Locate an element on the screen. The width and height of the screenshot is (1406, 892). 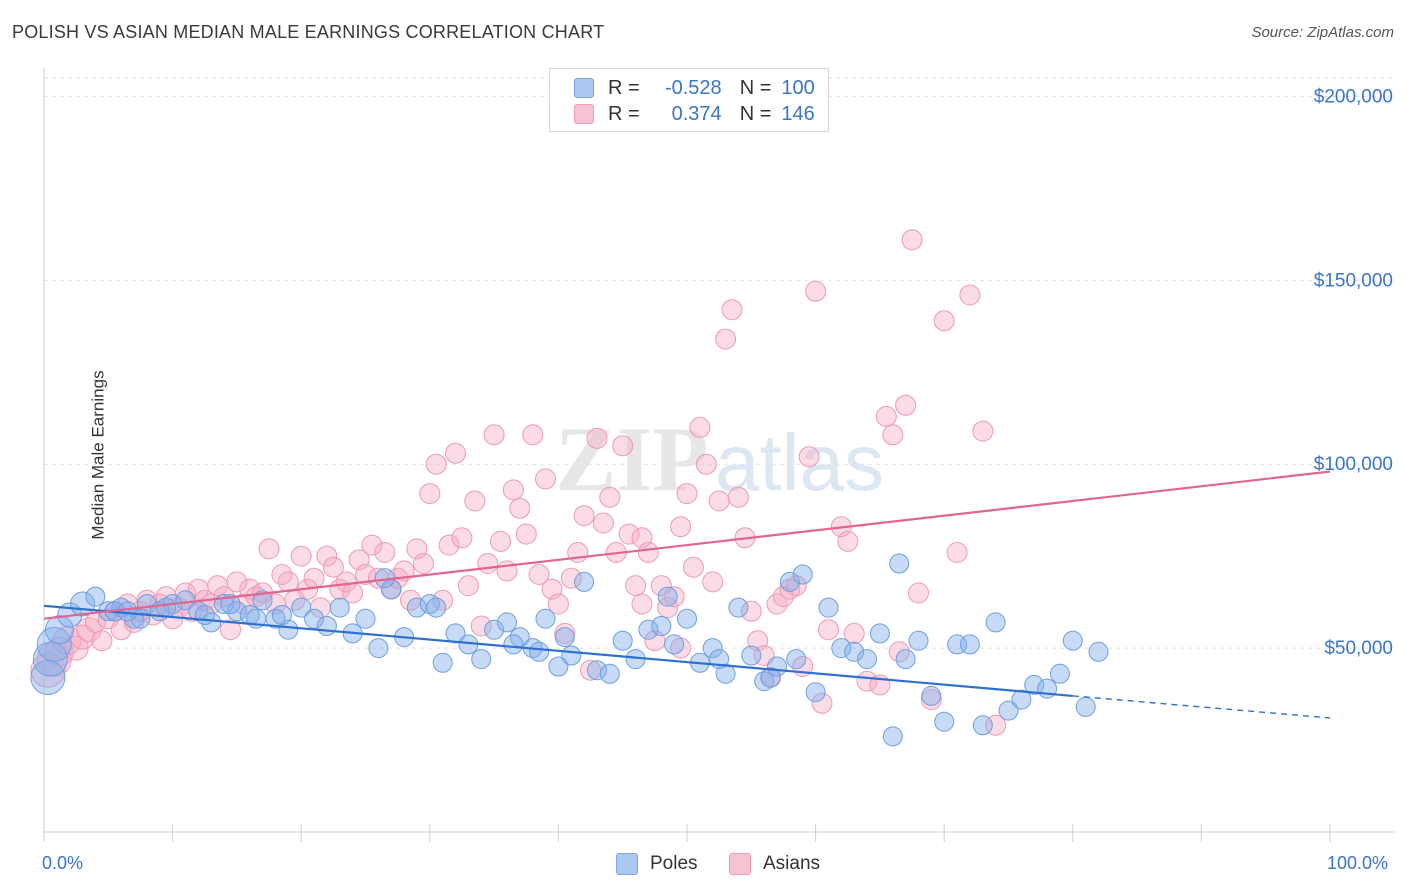
y-tick-label: $100,000 is located at coordinates (1353, 464).